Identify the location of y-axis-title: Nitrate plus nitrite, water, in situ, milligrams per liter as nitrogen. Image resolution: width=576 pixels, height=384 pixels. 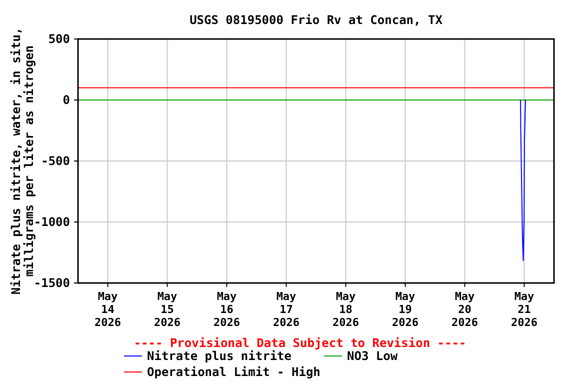
(22, 161).